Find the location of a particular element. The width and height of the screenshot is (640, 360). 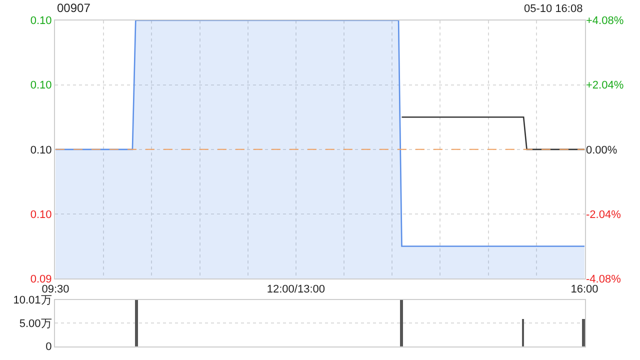

text: 05-10 16:08 is located at coordinates (553, 9).